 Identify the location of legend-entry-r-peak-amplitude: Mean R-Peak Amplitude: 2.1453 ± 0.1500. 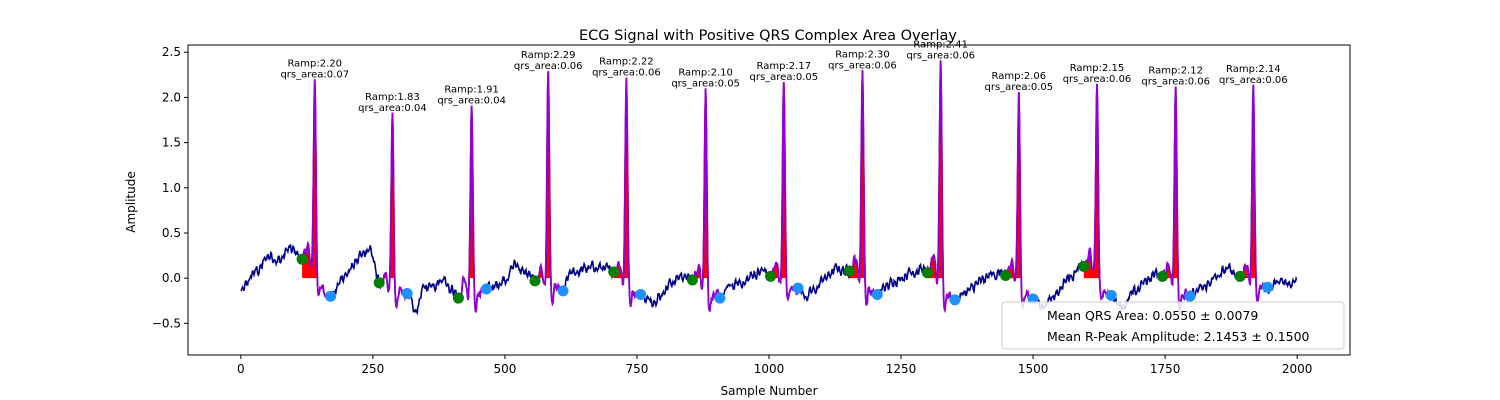
(1178, 336).